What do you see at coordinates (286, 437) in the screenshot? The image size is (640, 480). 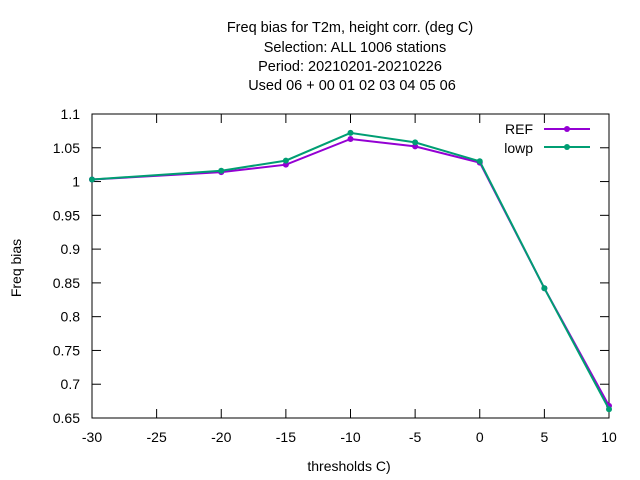 I see `x-tick-label: -15` at bounding box center [286, 437].